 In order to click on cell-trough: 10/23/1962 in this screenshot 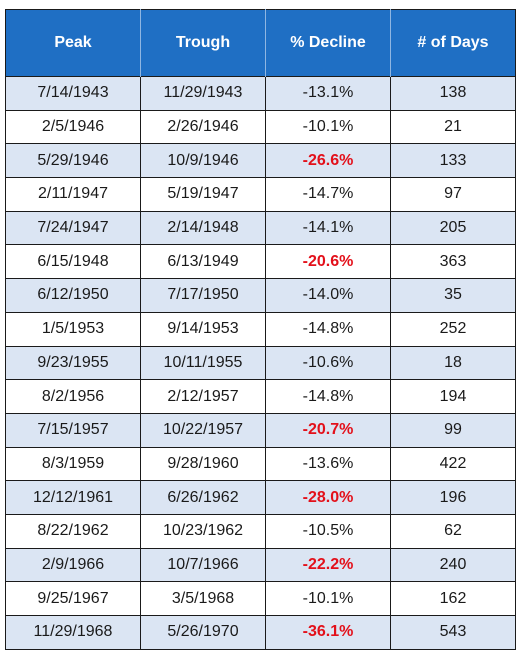, I will do `click(203, 531)`.